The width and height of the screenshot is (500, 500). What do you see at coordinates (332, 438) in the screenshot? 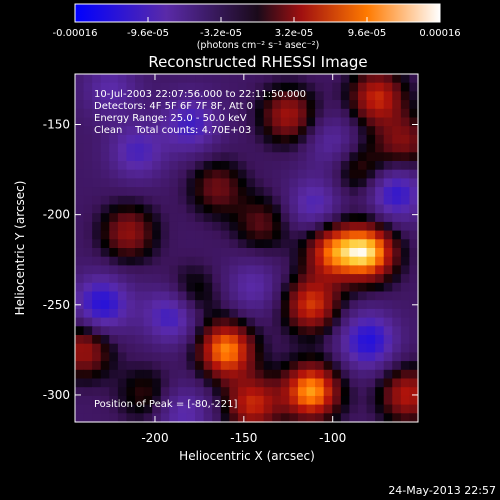
I see `x-tick-label: -100` at bounding box center [332, 438].